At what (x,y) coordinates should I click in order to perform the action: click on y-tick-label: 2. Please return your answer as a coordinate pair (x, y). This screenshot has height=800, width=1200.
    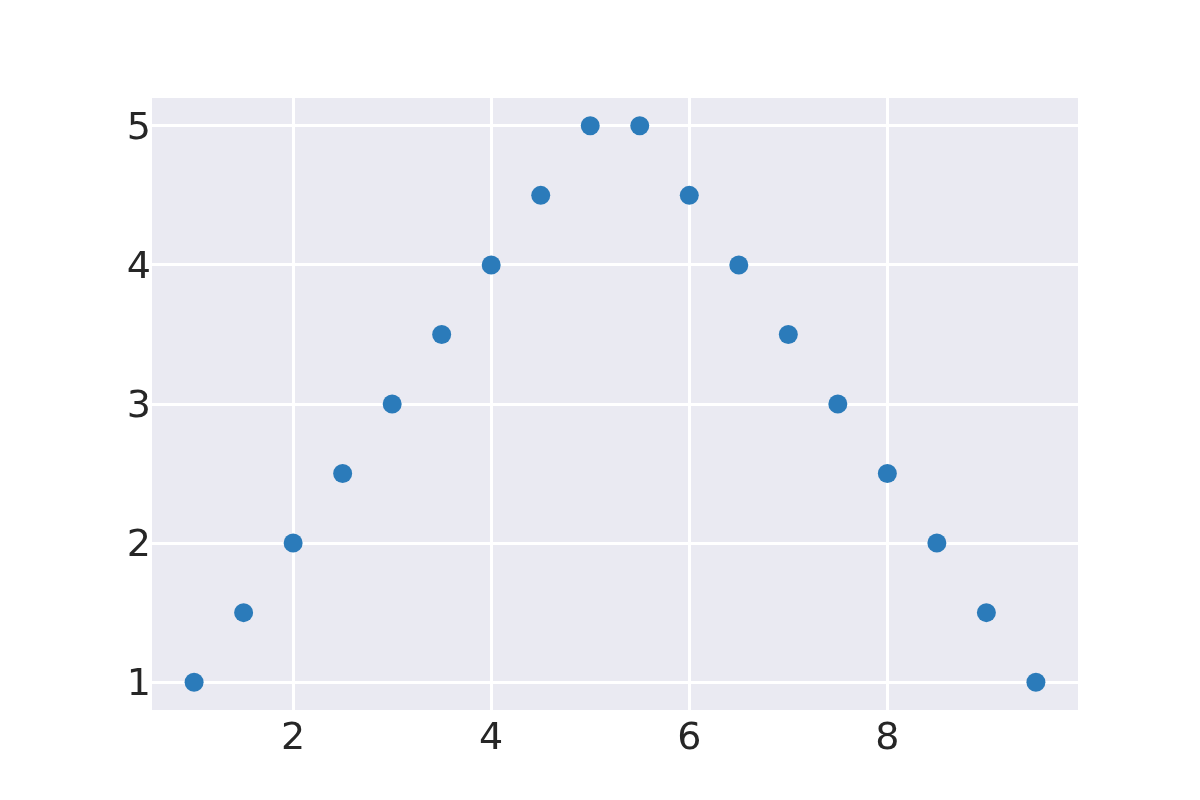
    Looking at the image, I should click on (138, 543).